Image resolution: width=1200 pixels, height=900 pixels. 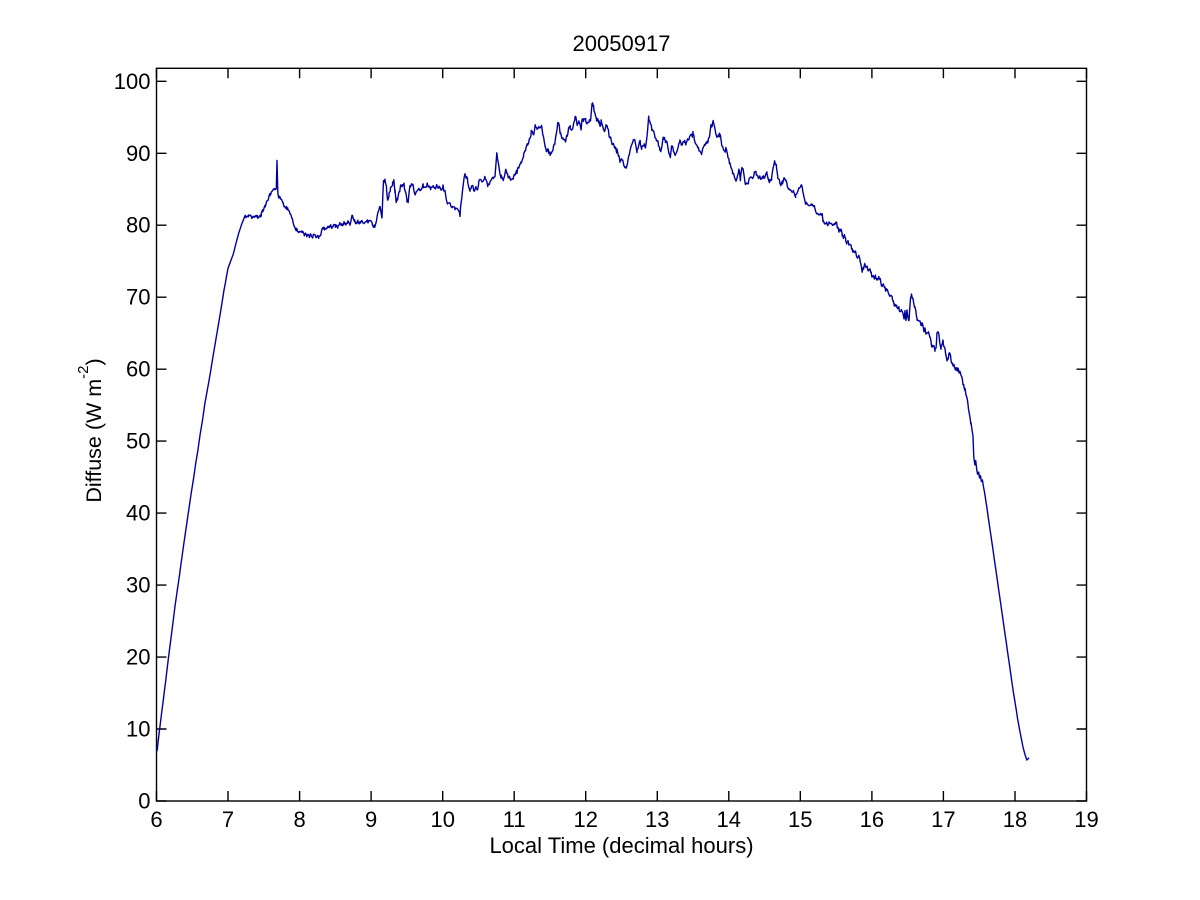 What do you see at coordinates (132, 81) in the screenshot?
I see `svg-text: 100` at bounding box center [132, 81].